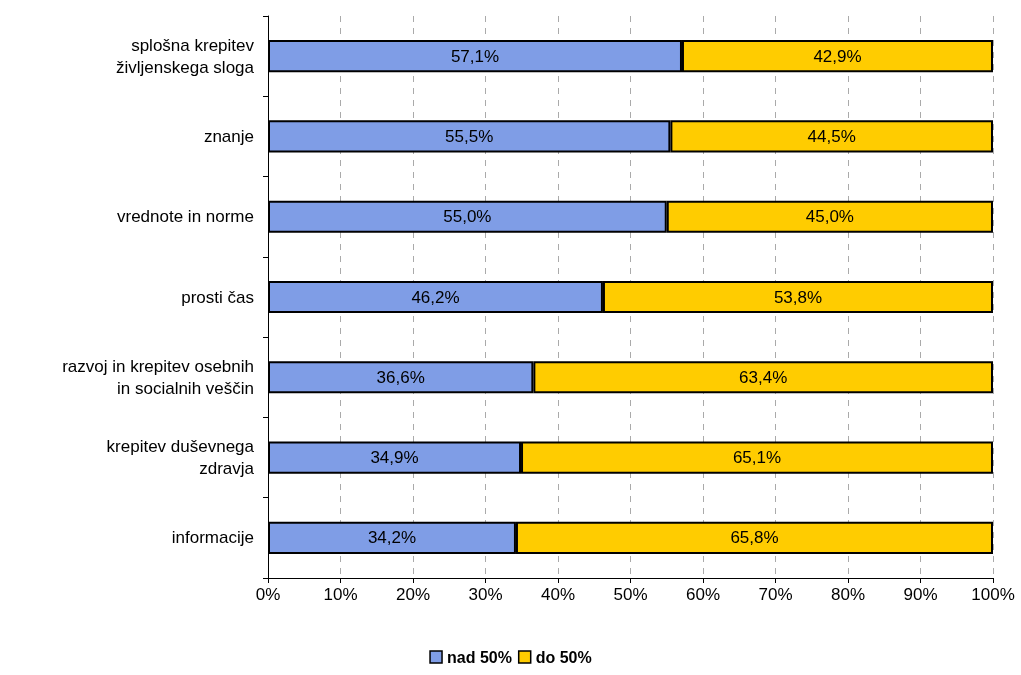  What do you see at coordinates (479, 657) in the screenshot?
I see `legend-label: nad 50%` at bounding box center [479, 657].